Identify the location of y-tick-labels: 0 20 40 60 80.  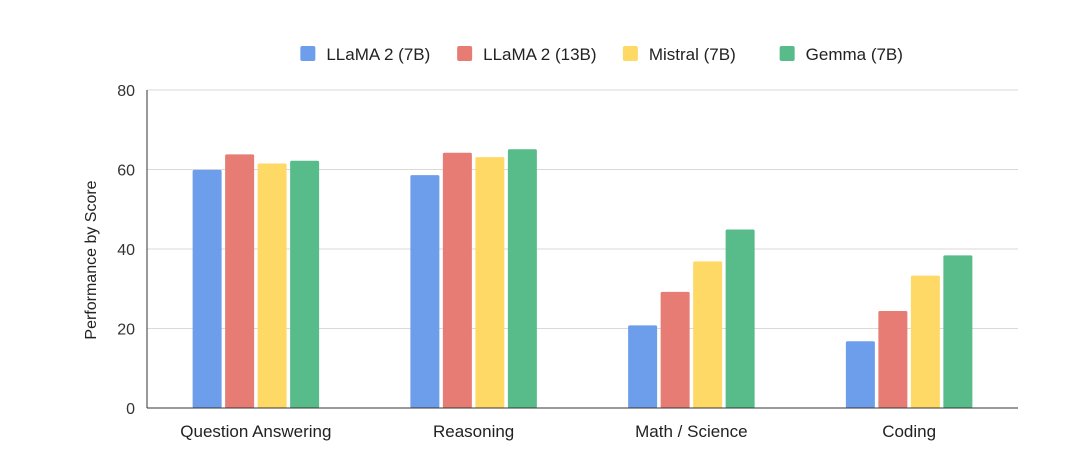
(126, 250).